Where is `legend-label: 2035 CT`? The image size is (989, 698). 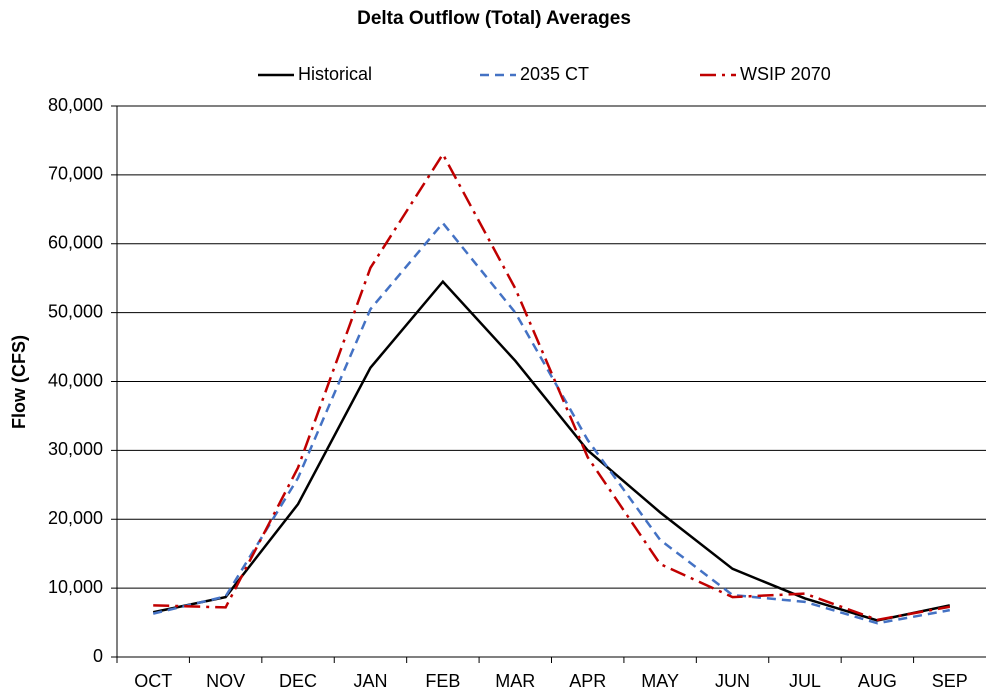
legend-label: 2035 CT is located at coordinates (554, 74).